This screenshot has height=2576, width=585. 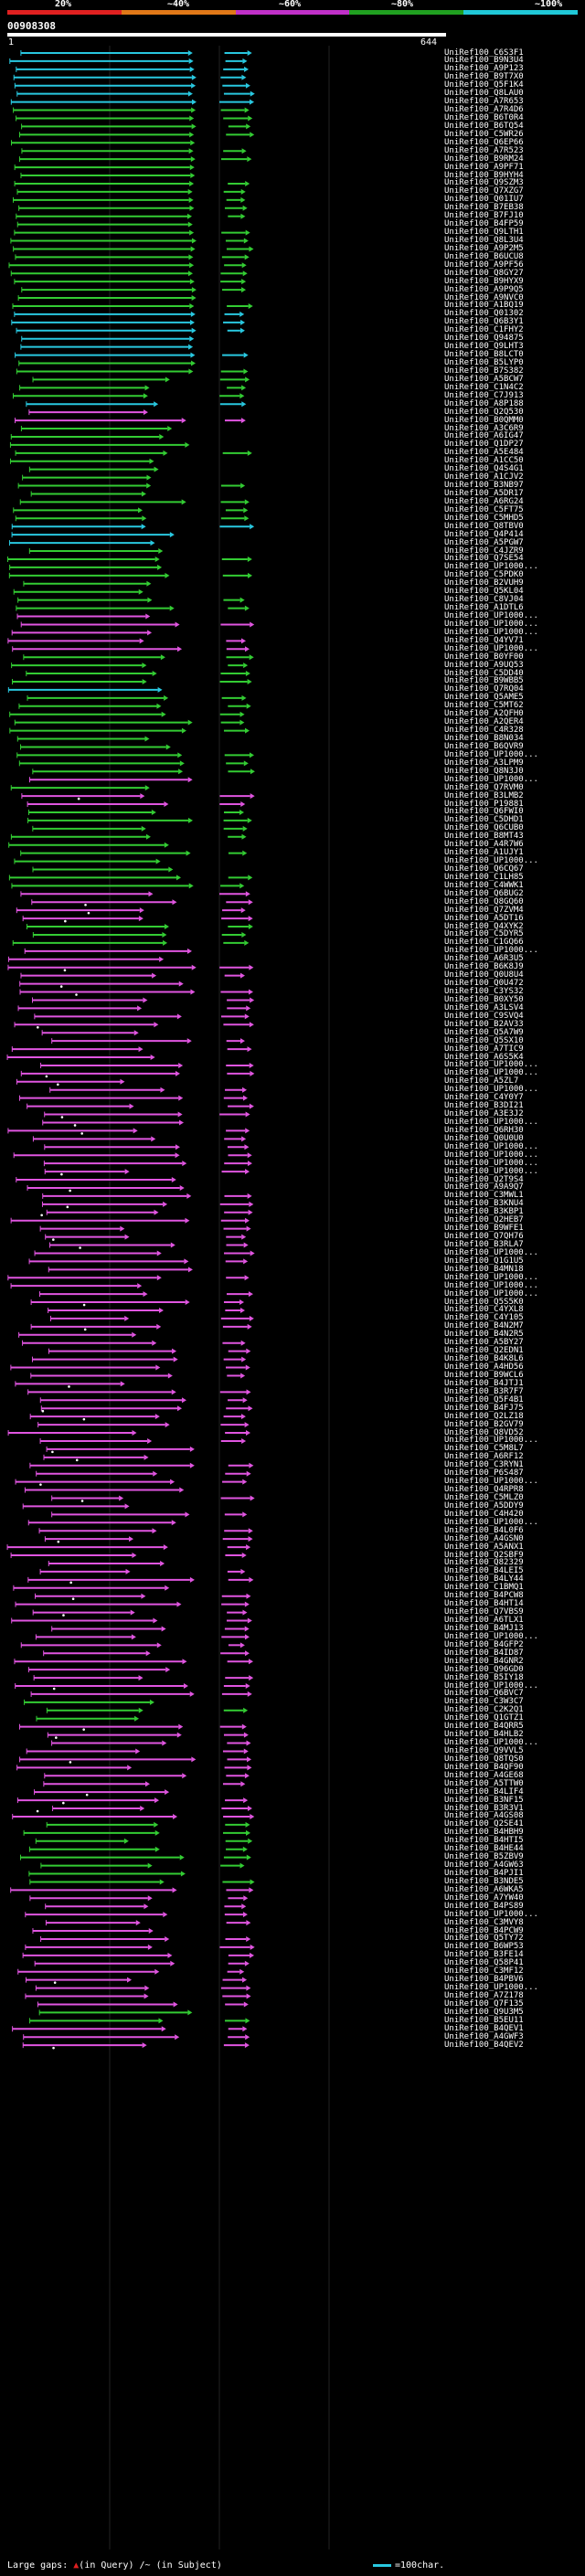 I want to click on hit-label: UniRef100_Q4YV71, so click(x=484, y=640).